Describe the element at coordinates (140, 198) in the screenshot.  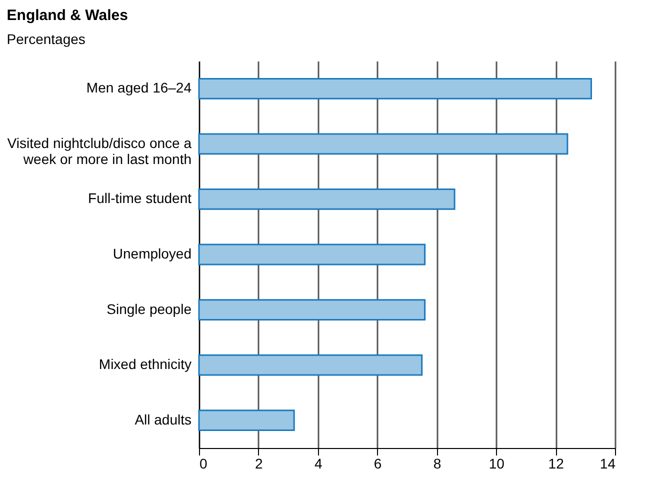
I see `y-tick-label: Full-time student` at that location.